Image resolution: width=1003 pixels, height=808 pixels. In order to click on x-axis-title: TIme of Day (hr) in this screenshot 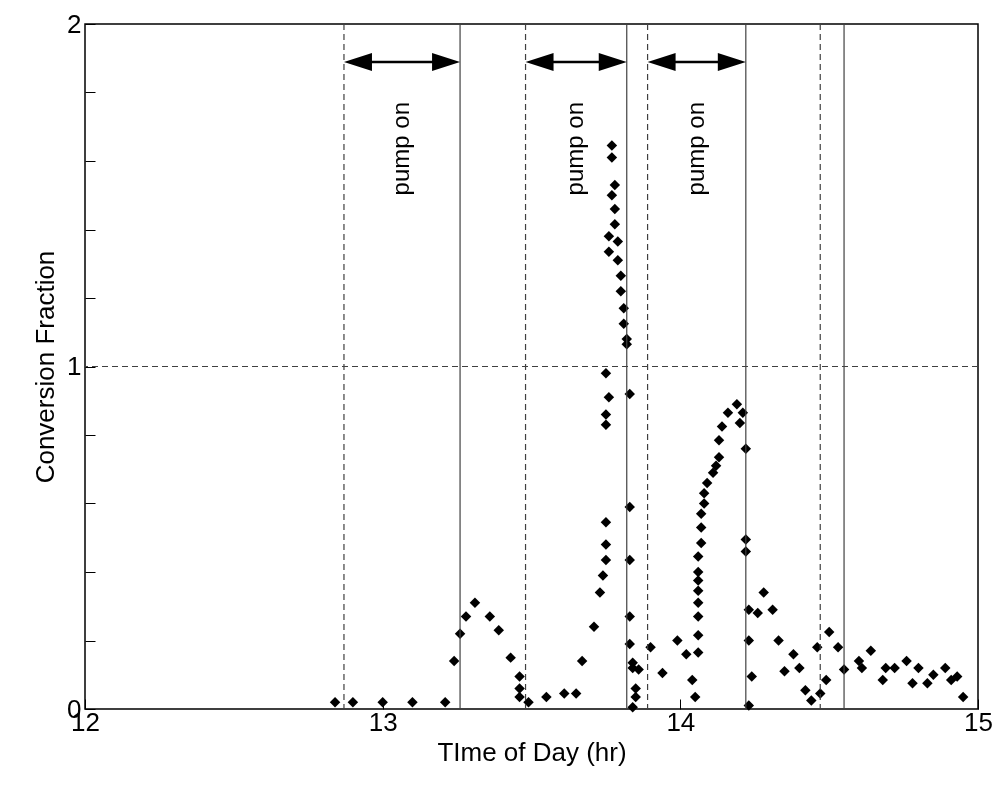, I will do `click(532, 751)`.